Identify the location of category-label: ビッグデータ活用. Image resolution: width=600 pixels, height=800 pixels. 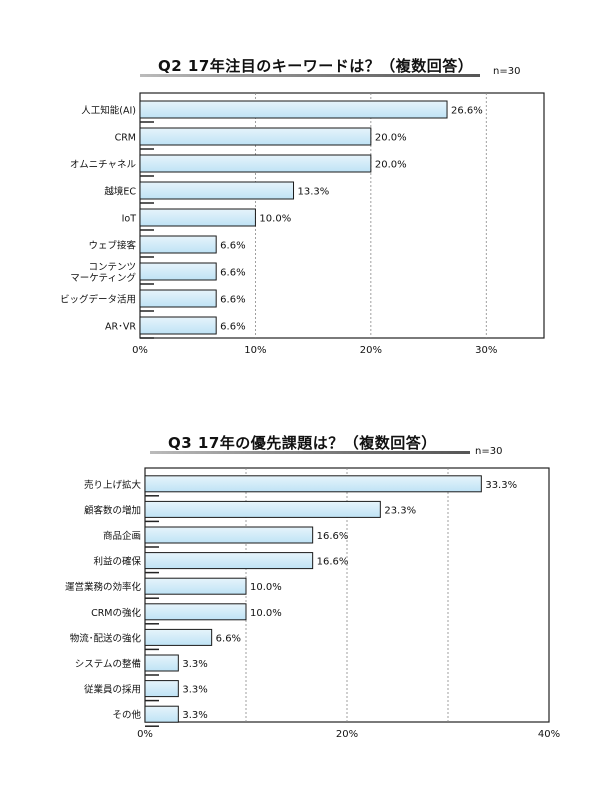
(98, 300).